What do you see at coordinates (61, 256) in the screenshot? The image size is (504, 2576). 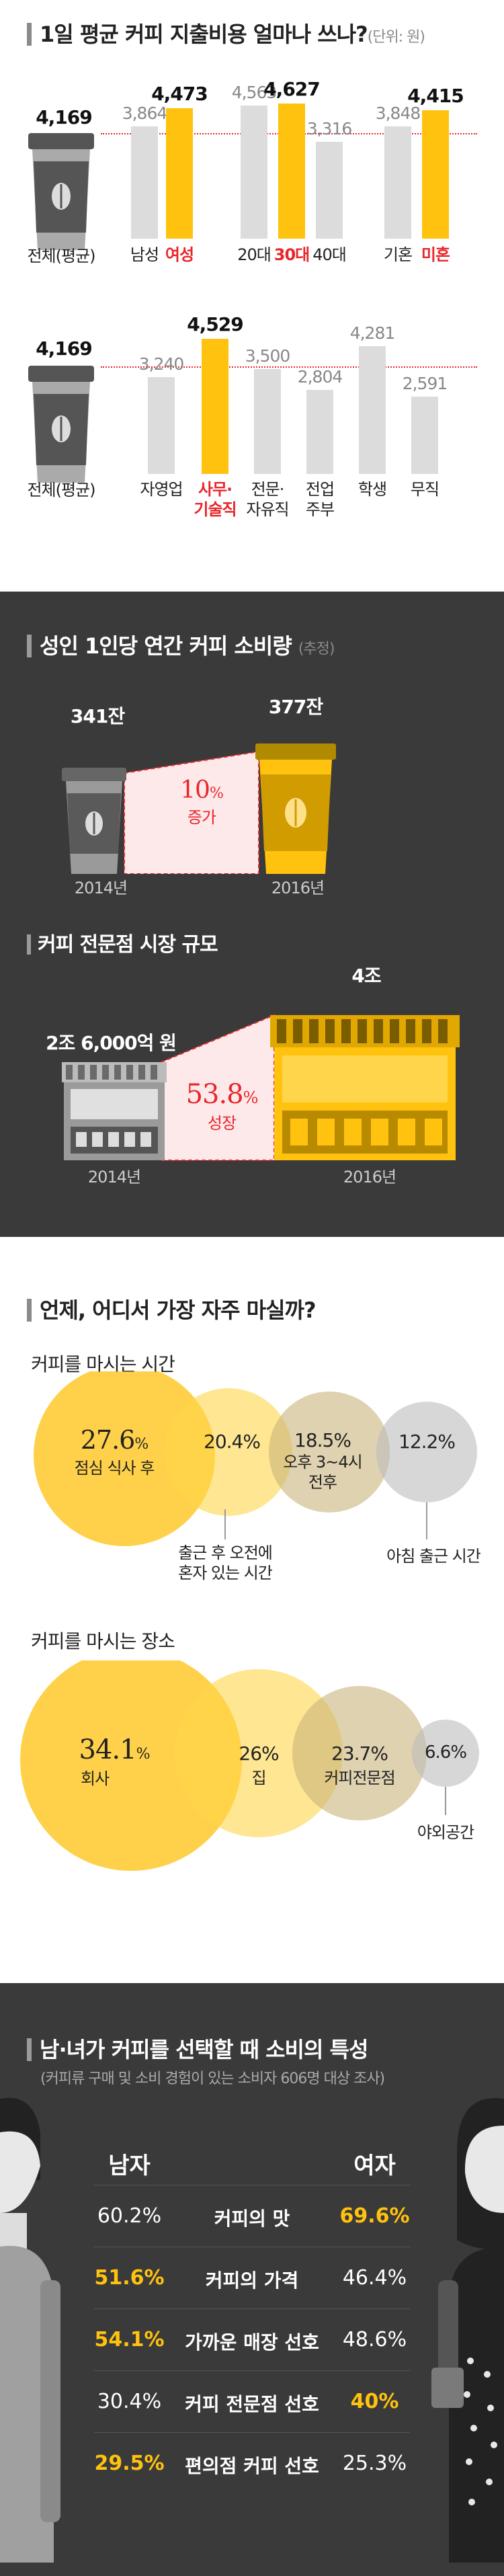 I see `avg-label: 전체(평균)` at bounding box center [61, 256].